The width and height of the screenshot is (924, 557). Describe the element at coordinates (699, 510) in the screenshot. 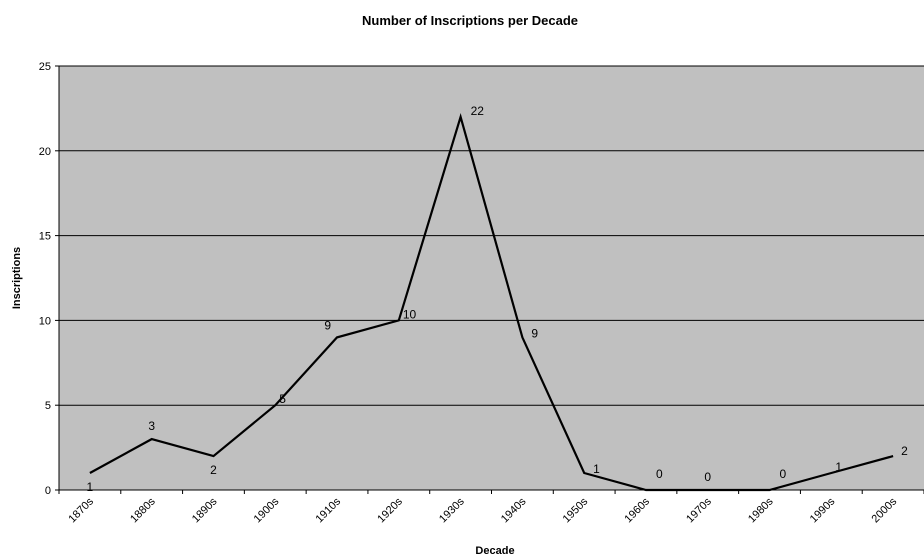

I see `x-tick-label: 1970s` at that location.